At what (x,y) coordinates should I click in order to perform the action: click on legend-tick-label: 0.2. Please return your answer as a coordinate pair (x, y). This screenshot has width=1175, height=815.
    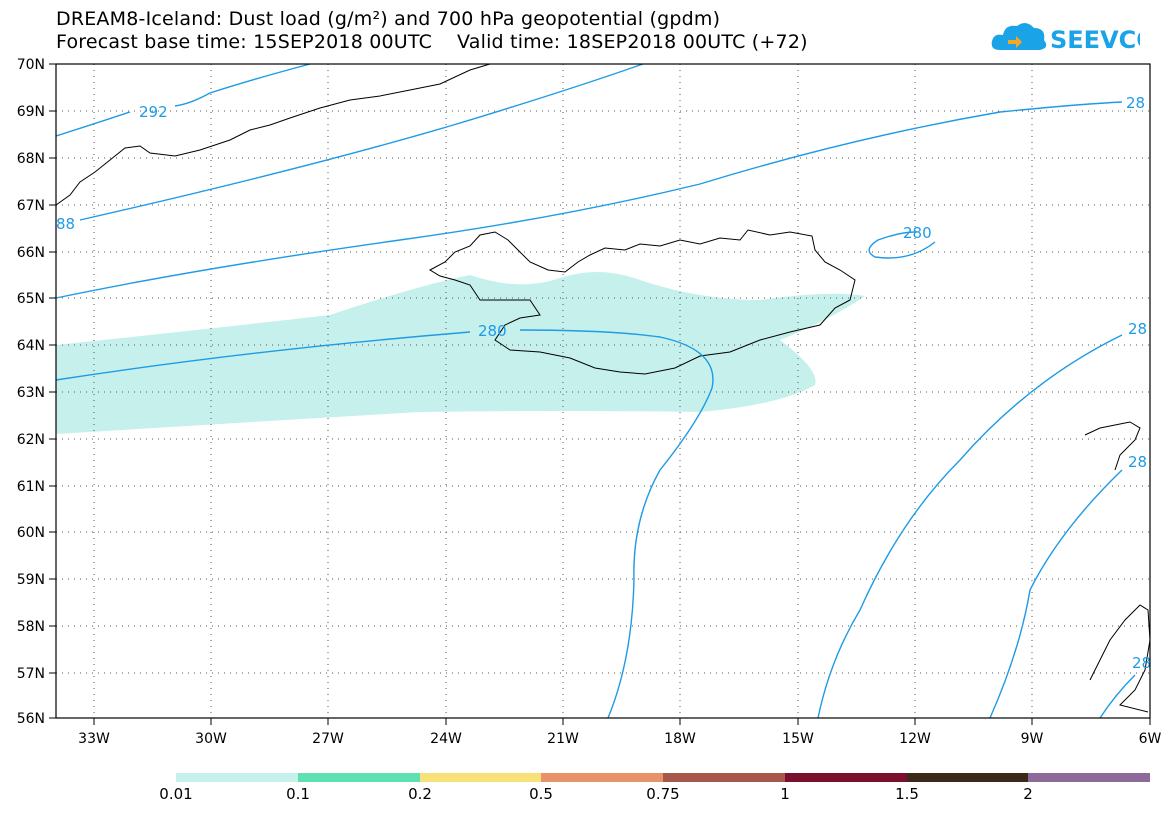
    Looking at the image, I should click on (420, 794).